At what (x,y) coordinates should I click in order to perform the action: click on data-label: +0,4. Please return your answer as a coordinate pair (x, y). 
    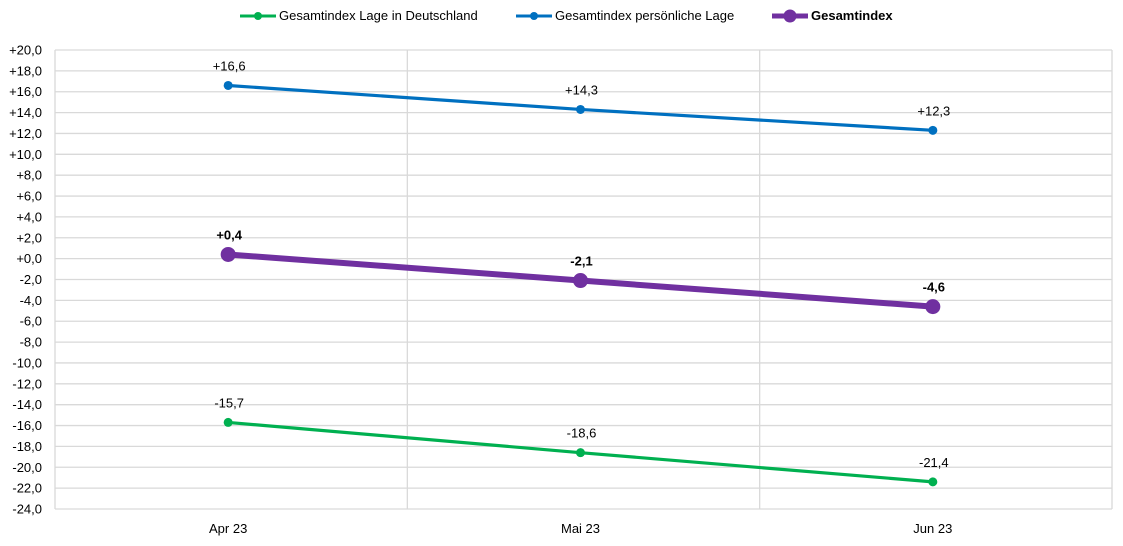
    Looking at the image, I should click on (229, 234).